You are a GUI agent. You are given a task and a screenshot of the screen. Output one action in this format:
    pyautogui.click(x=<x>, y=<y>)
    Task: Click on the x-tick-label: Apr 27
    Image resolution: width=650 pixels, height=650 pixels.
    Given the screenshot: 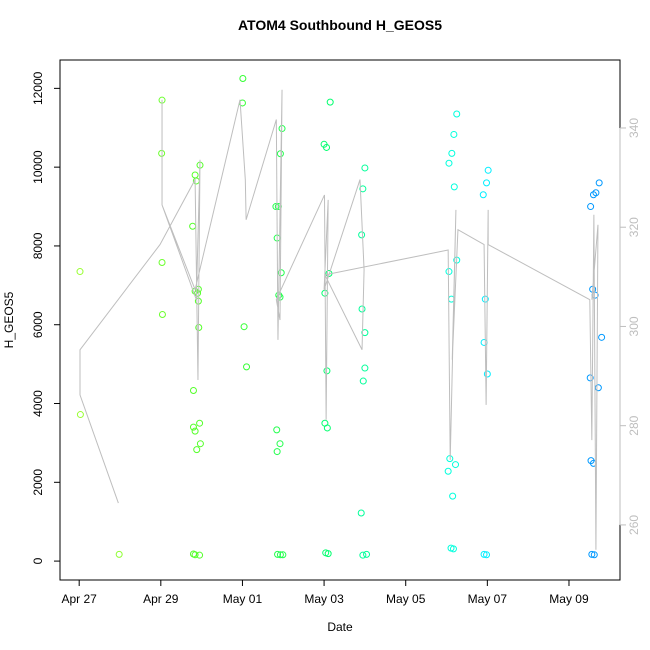 What is the action you would take?
    pyautogui.click(x=80, y=599)
    